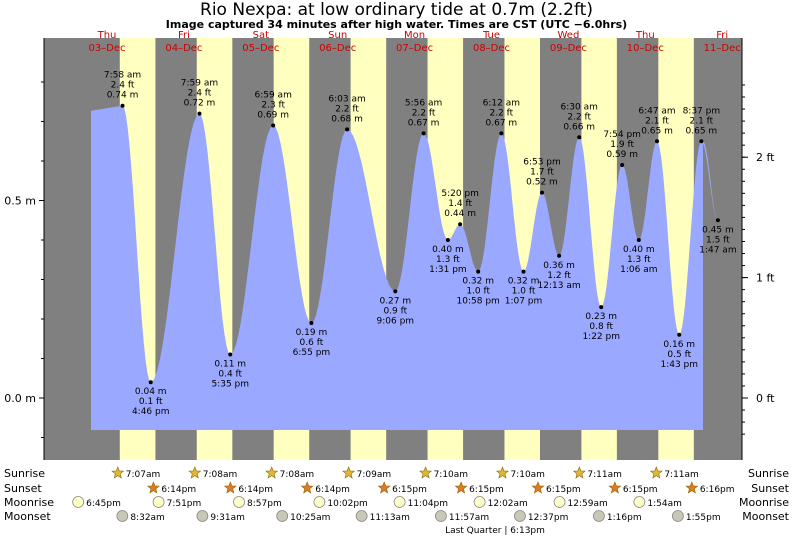 This screenshot has height=538, width=793. What do you see at coordinates (601, 317) in the screenshot?
I see `low-tide-metres: 0.23 m` at bounding box center [601, 317].